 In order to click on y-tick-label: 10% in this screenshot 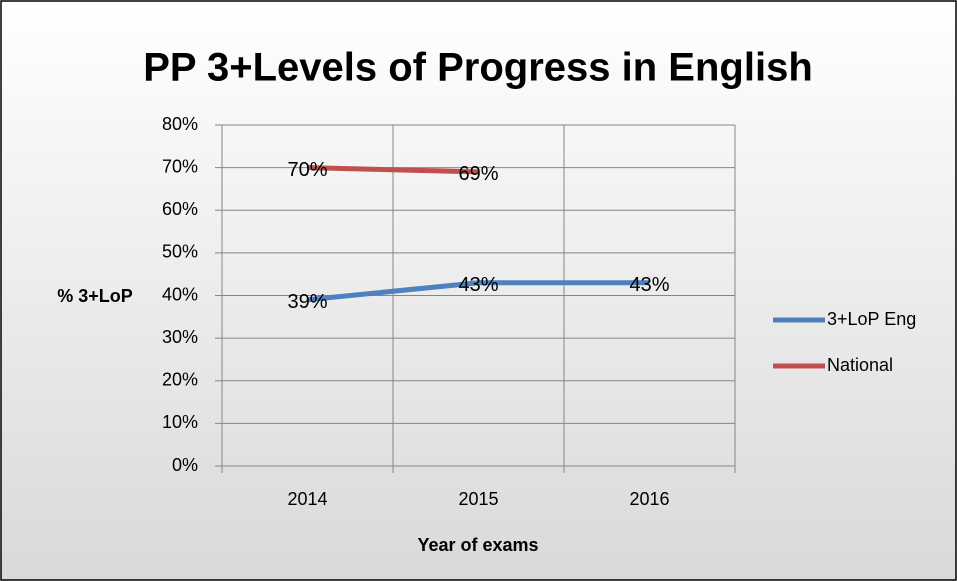, I will do `click(180, 422)`.